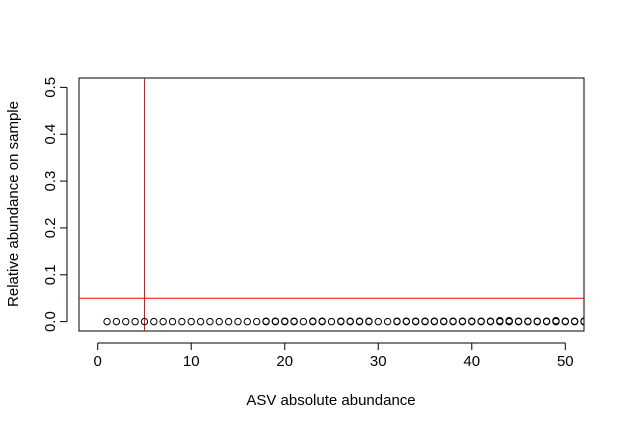 This screenshot has height=429, width=624. What do you see at coordinates (13, 204) in the screenshot?
I see `y-axis-label: Relative abundance on sample` at bounding box center [13, 204].